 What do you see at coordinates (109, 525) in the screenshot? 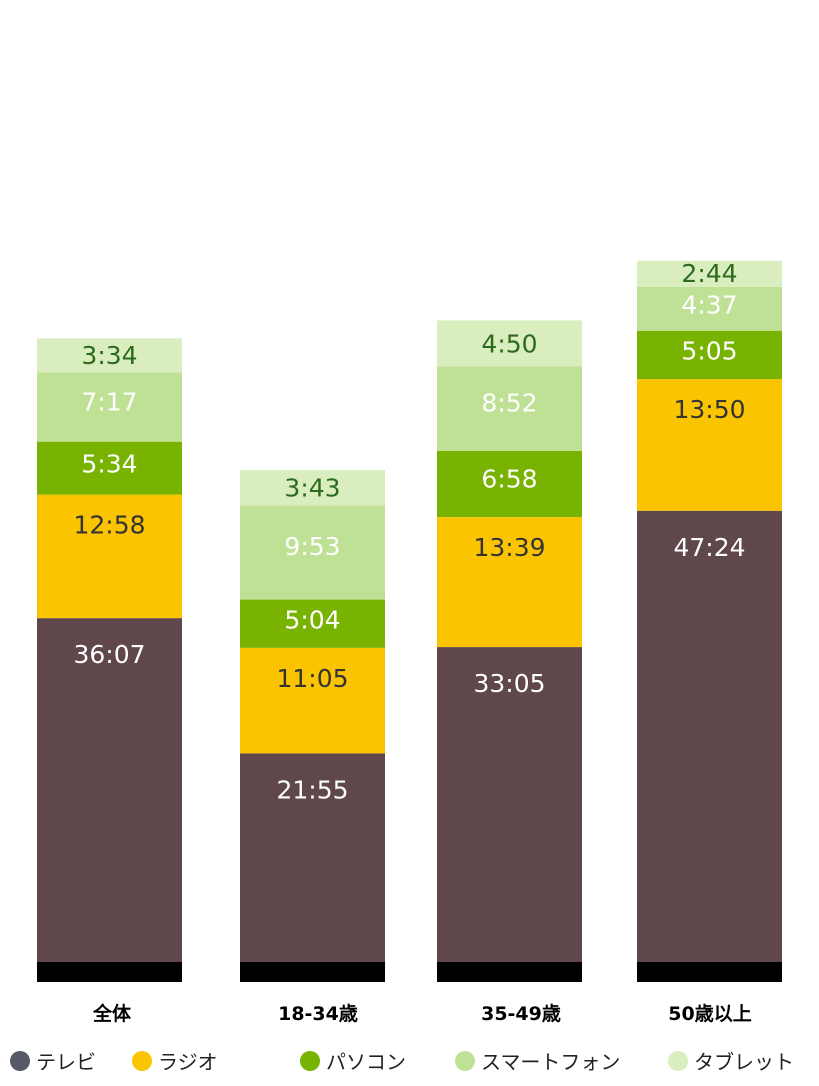
I see `data-label: 12:58` at bounding box center [109, 525].